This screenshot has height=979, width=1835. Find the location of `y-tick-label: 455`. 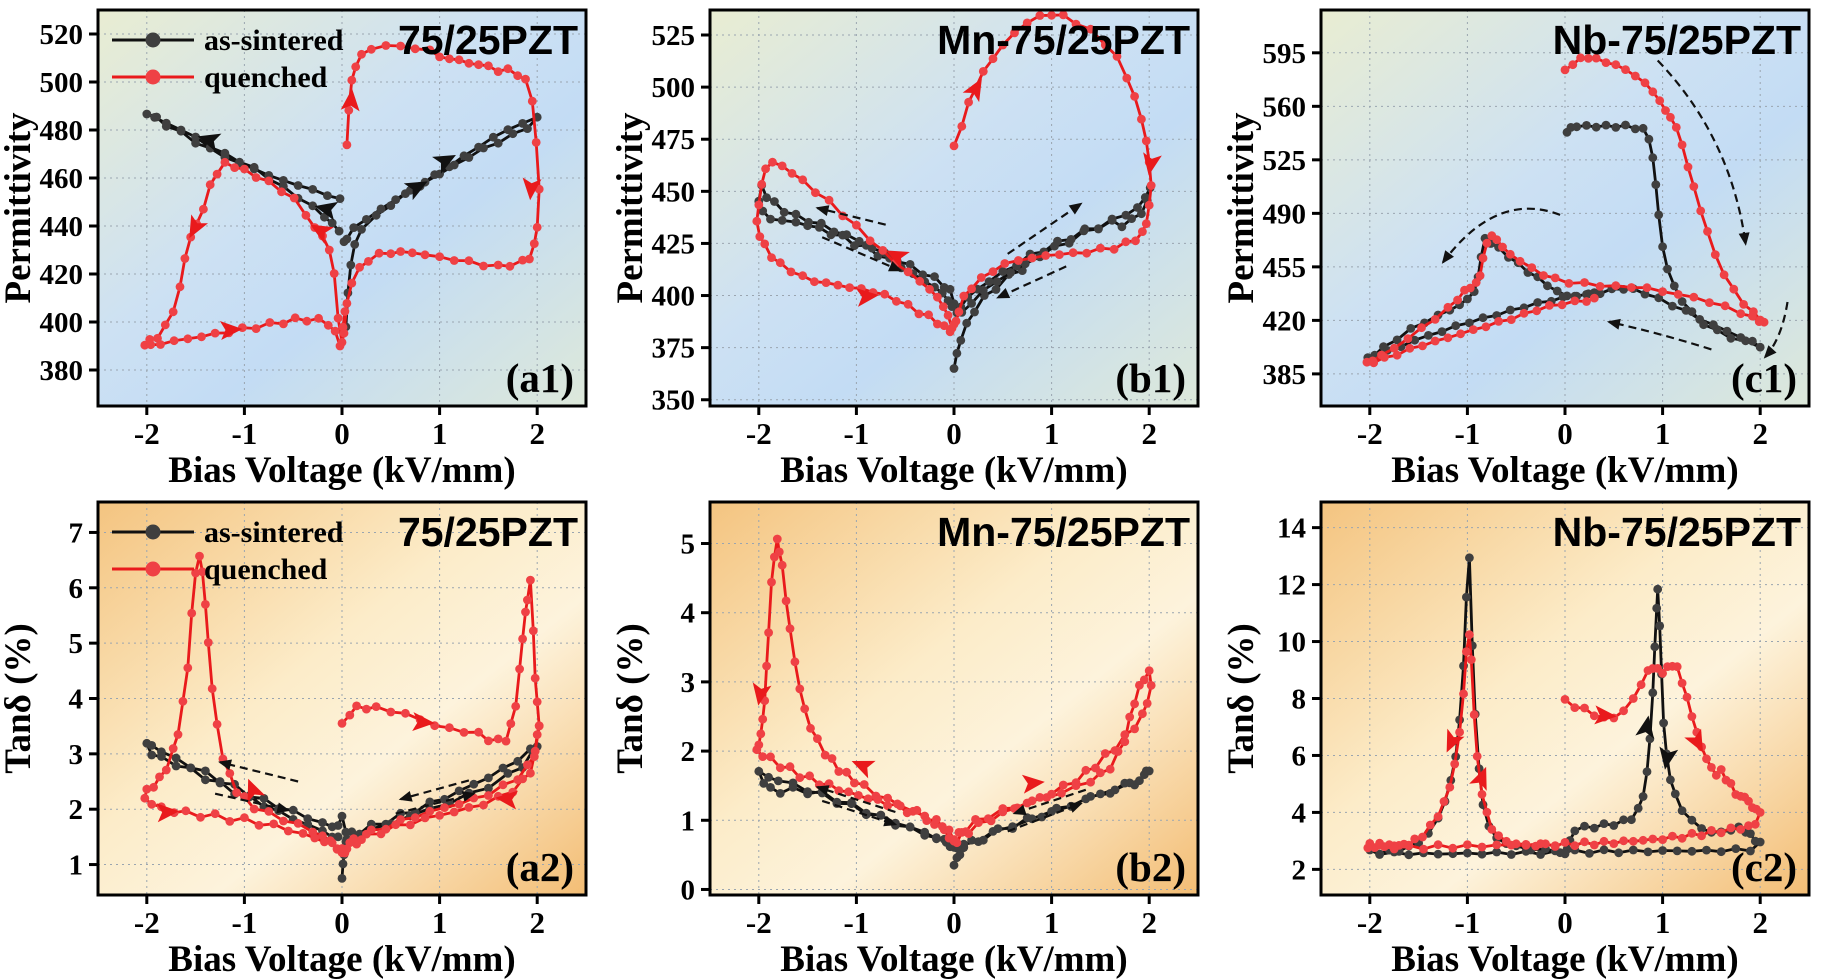

y-tick-label: 455 is located at coordinates (1285, 268).